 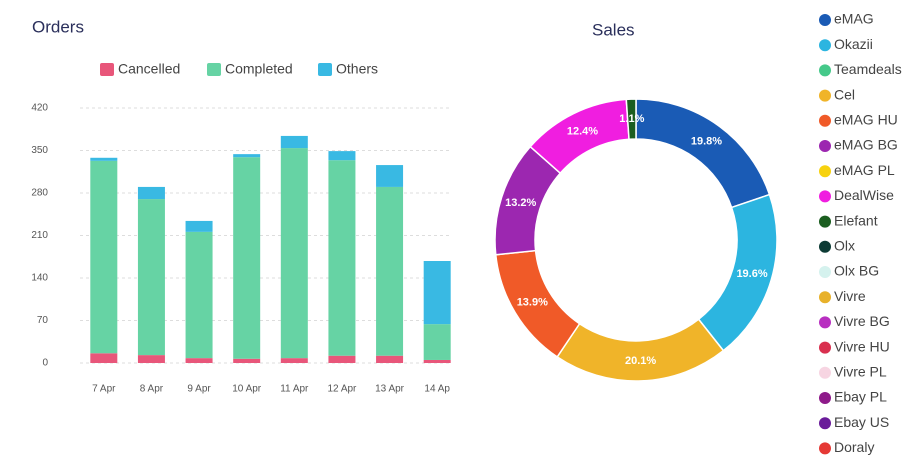 What do you see at coordinates (850, 296) in the screenshot?
I see `legend-label: Vivre` at bounding box center [850, 296].